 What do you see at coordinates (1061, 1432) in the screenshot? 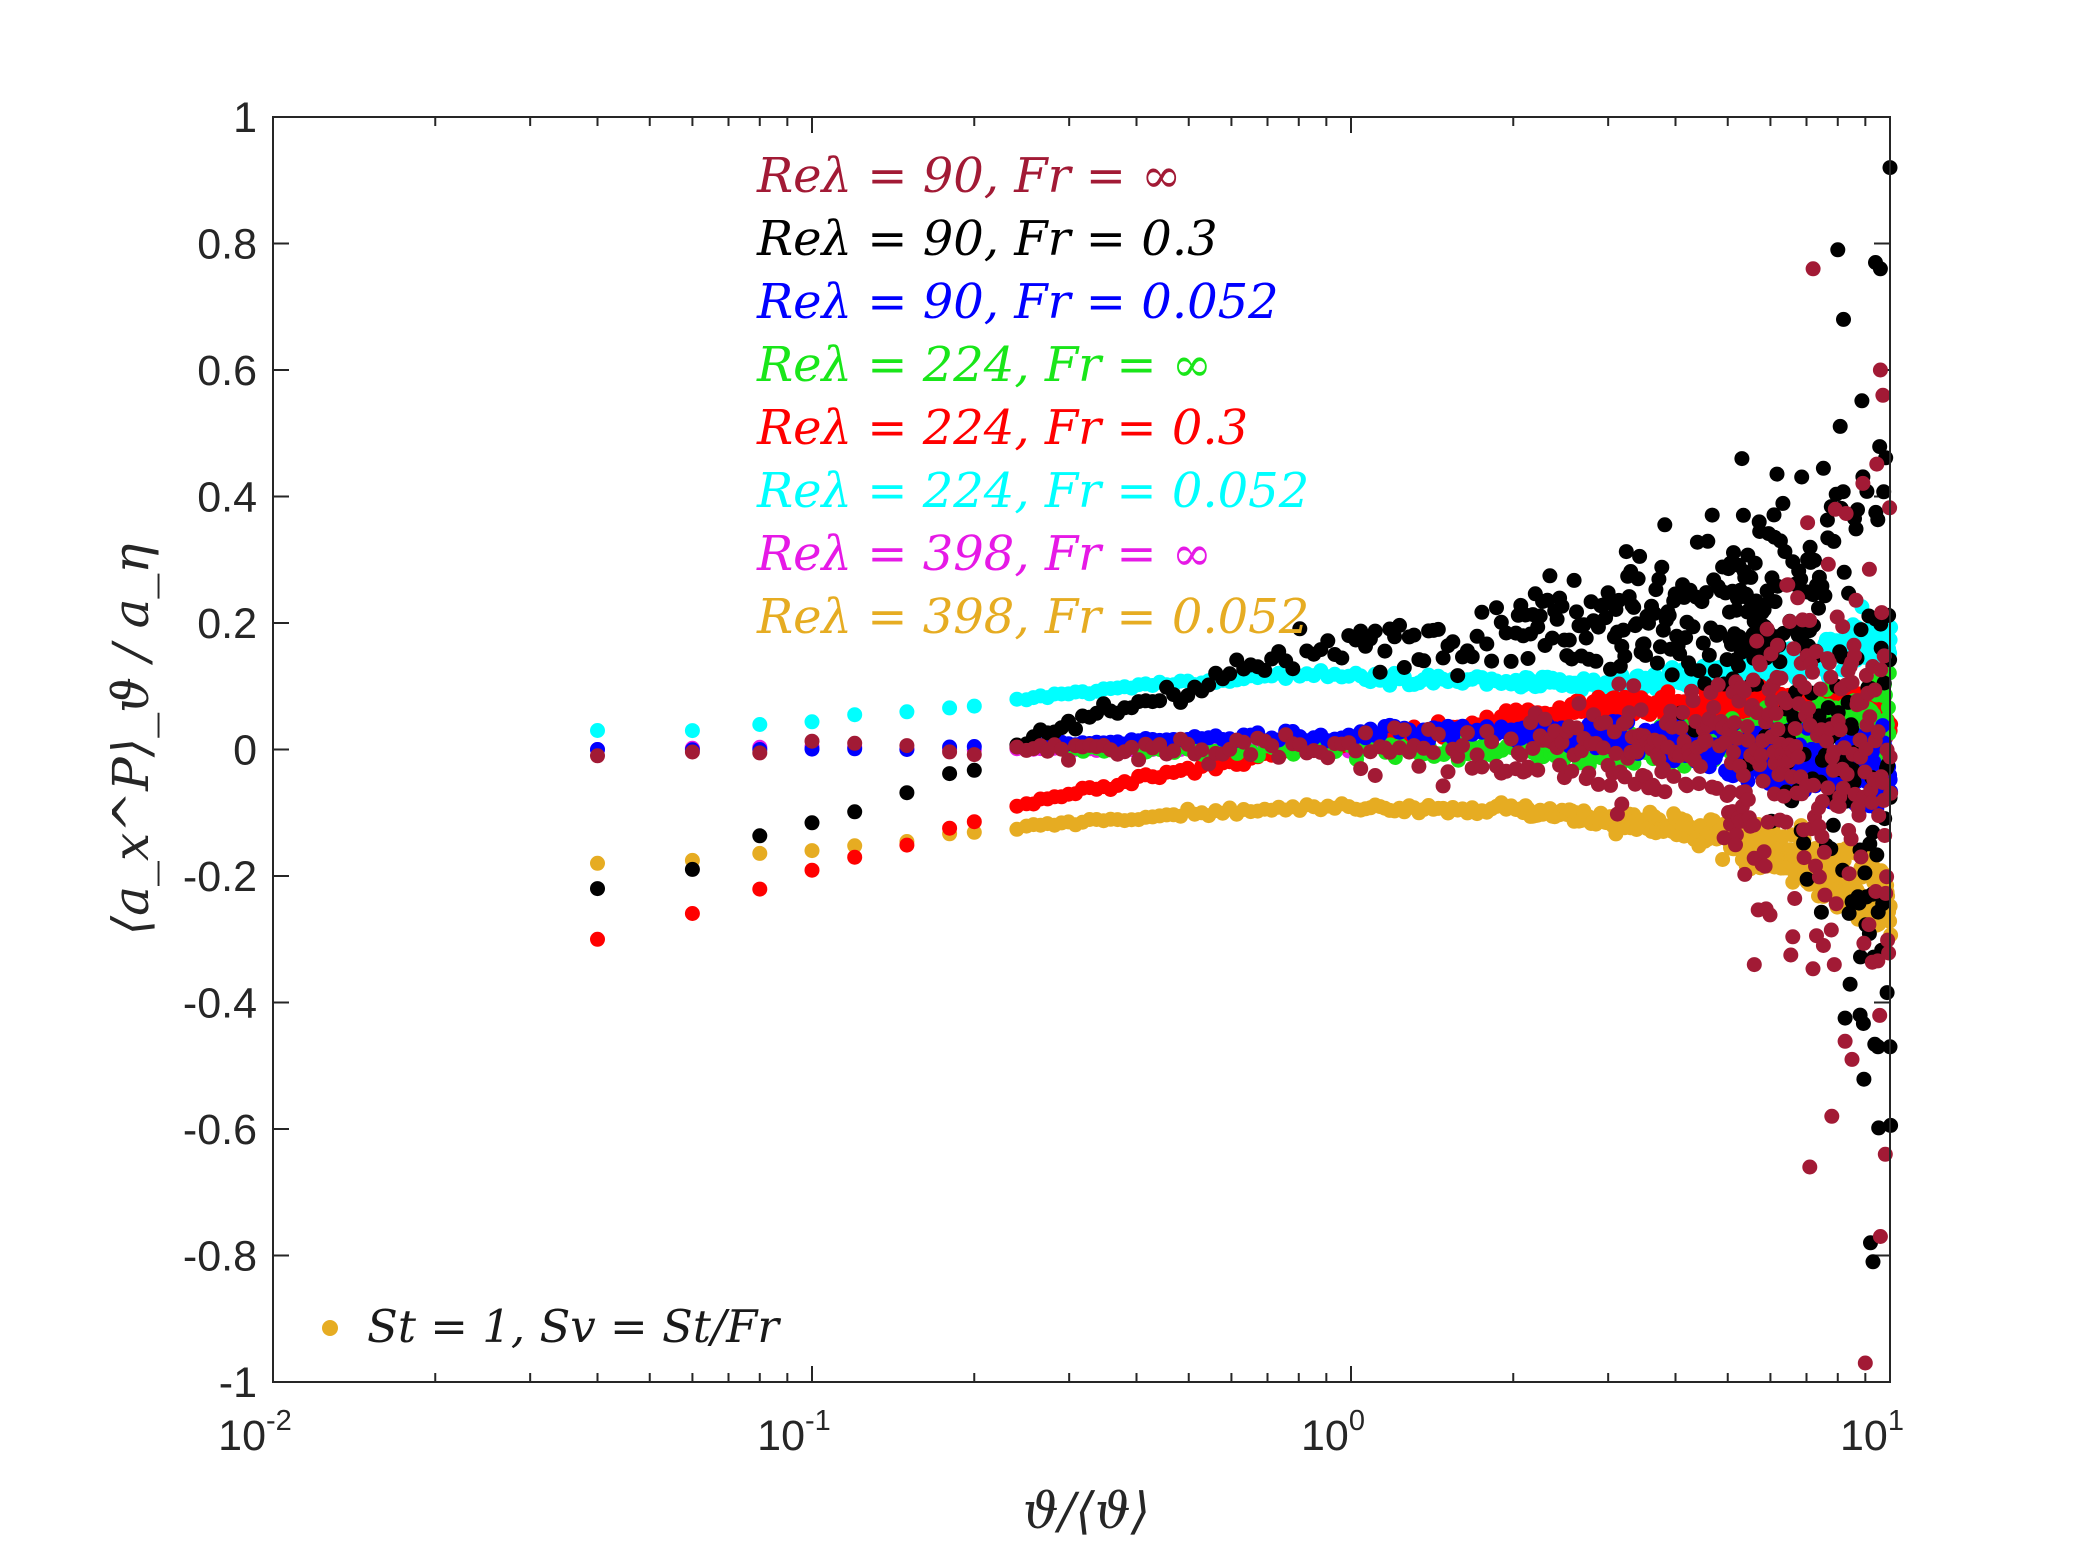
I see `x-tick-labels: 10⁻² 10⁻¹ 10⁰ 10¹` at bounding box center [1061, 1432].